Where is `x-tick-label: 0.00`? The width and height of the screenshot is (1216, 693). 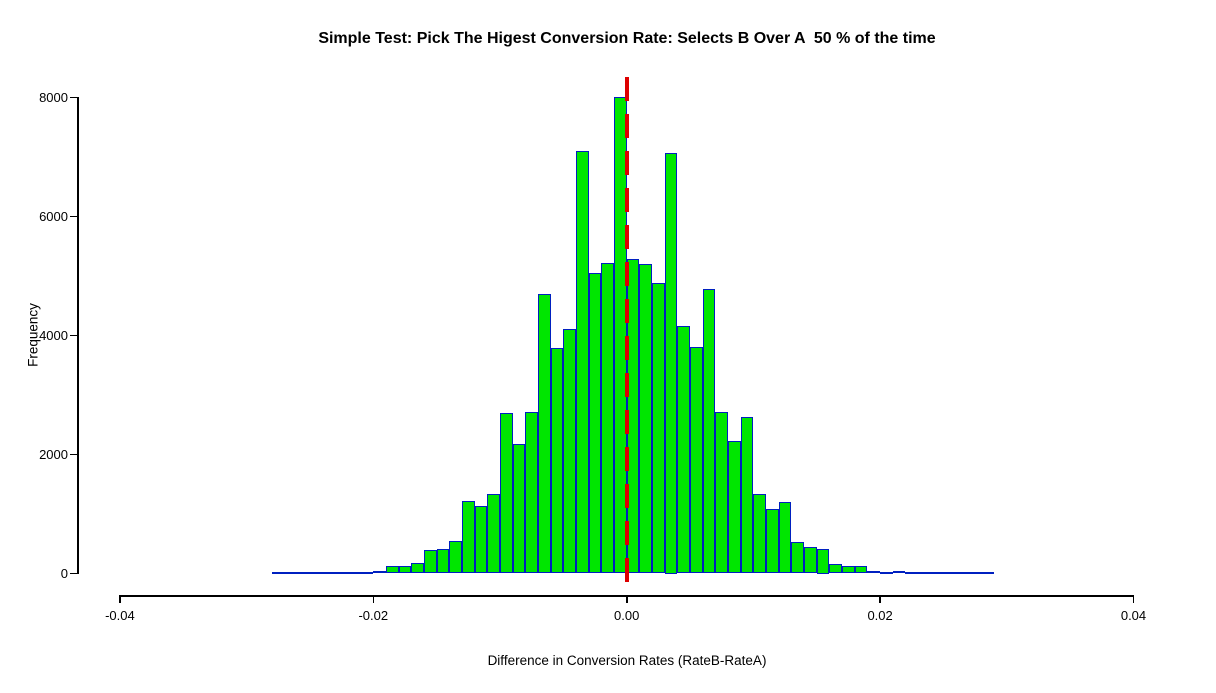 x-tick-label: 0.00 is located at coordinates (627, 615).